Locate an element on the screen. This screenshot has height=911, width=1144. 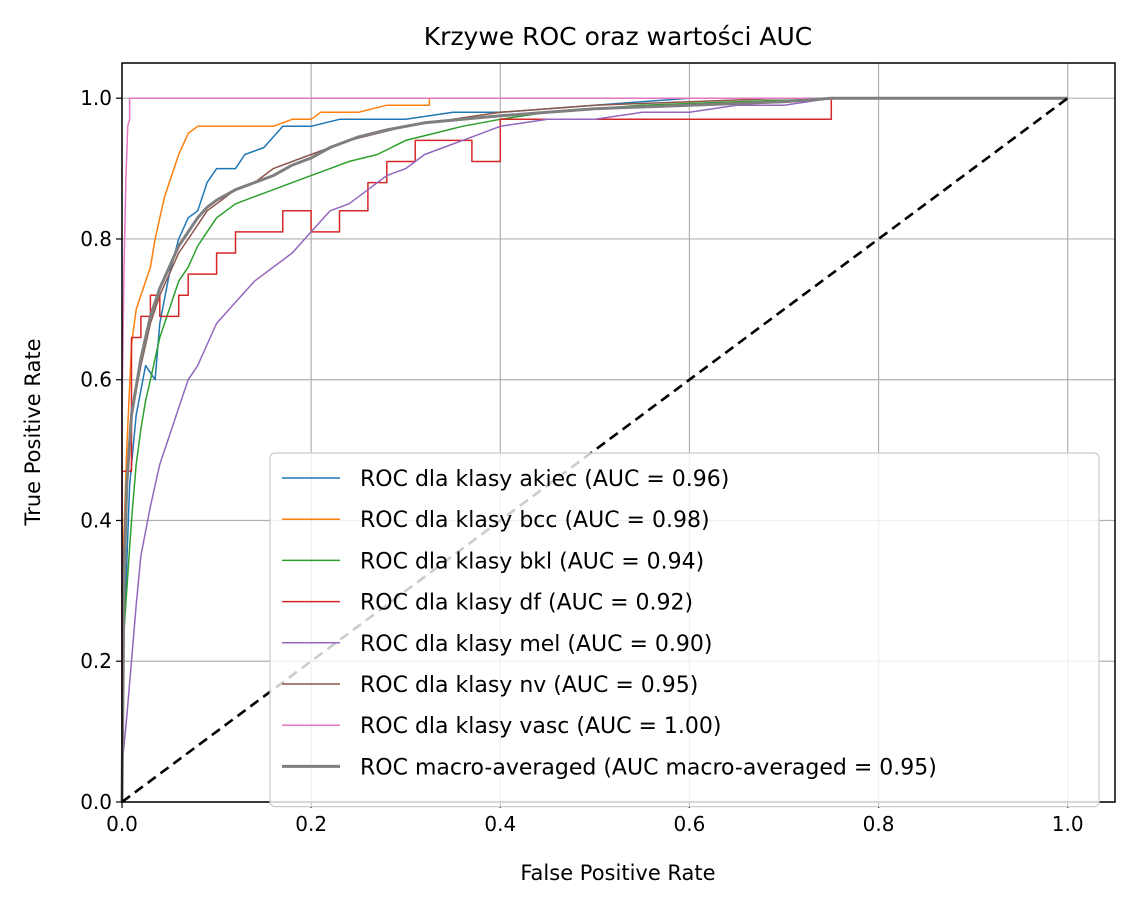
legend-label: ROC dla klasy bkl (AUC = 0.94) is located at coordinates (532, 561).